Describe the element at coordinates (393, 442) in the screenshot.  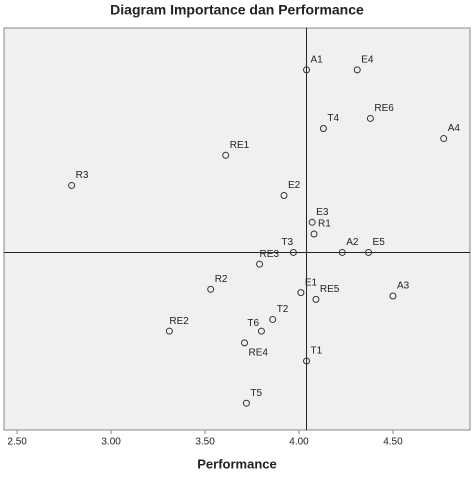
I see `x-tick-label: 4.50` at that location.